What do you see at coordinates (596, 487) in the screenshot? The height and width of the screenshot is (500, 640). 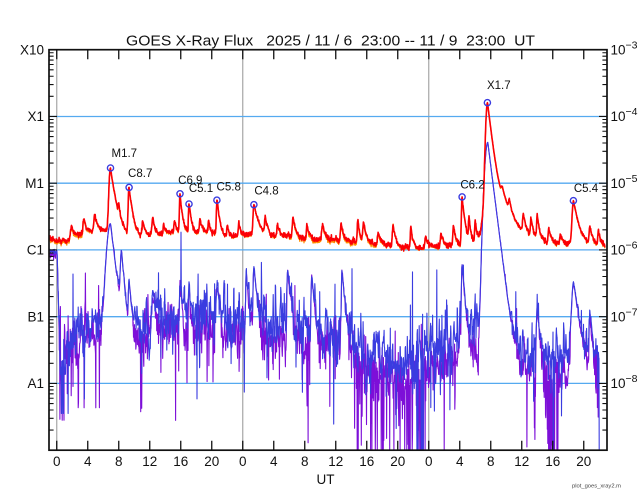 I see `svg-text: plot_goes_xray2.m` at bounding box center [596, 487].